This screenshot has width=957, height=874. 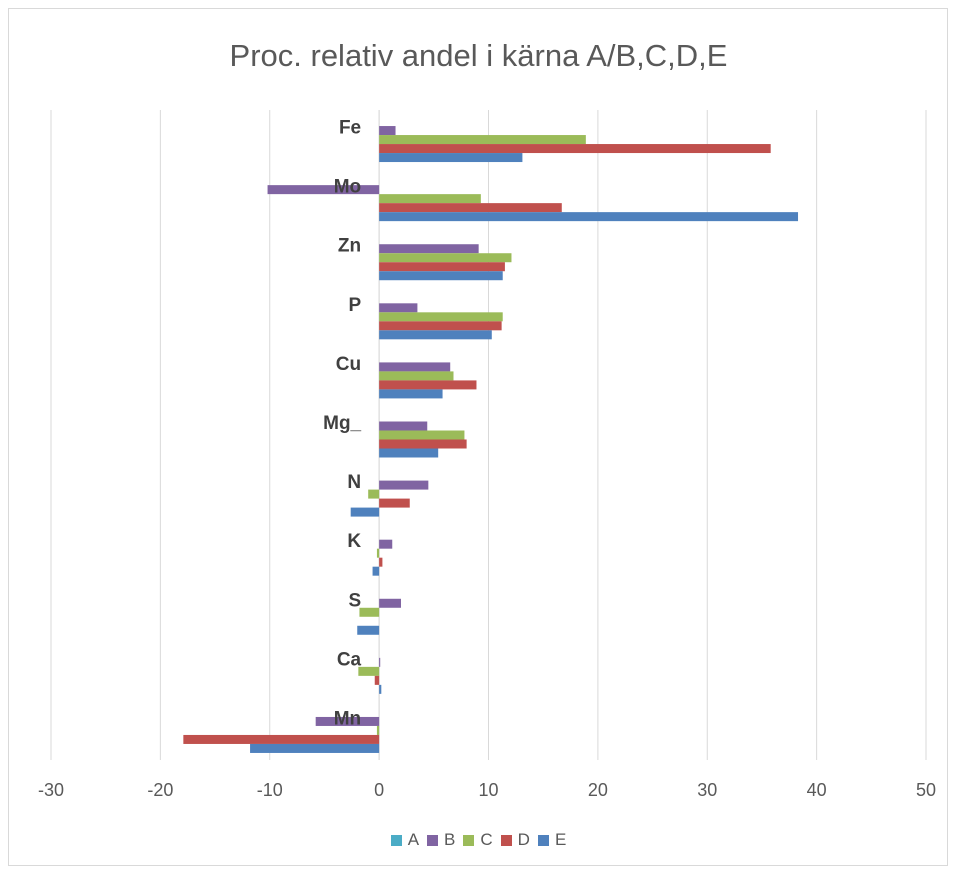 What do you see at coordinates (441, 840) in the screenshot?
I see `legend-item-B: B` at bounding box center [441, 840].